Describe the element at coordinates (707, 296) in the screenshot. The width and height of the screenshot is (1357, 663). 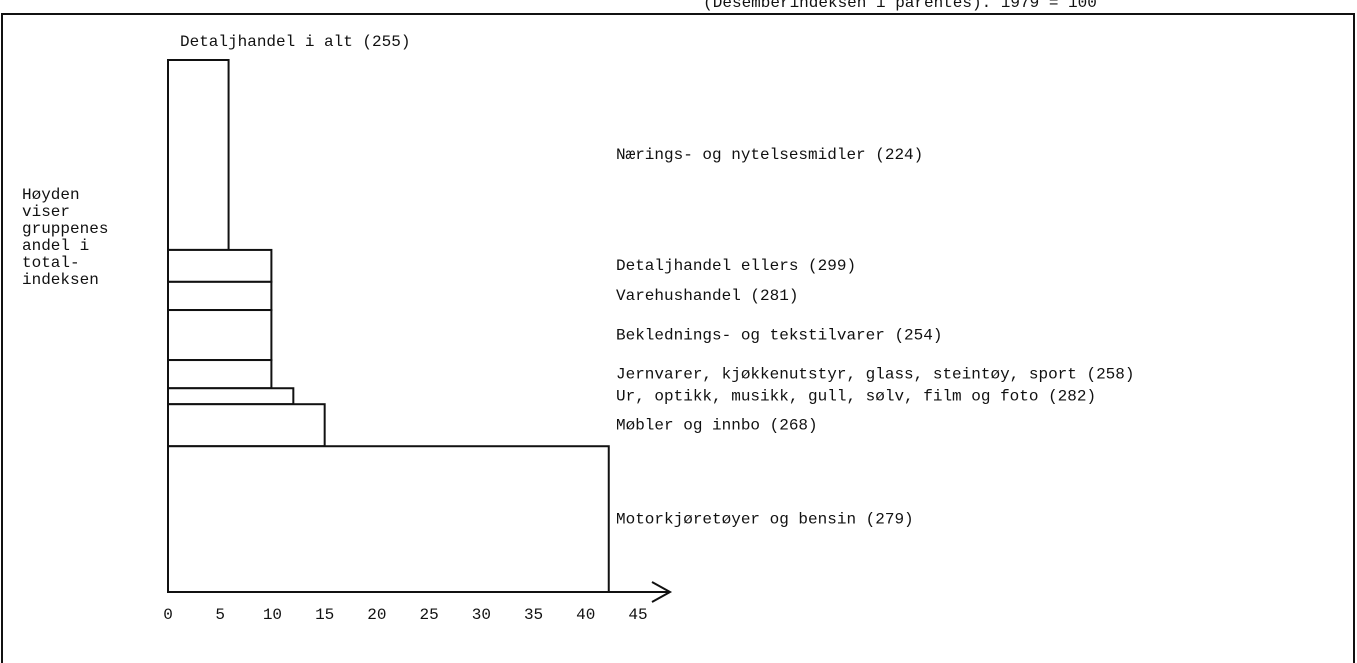
I see `category-label: Varehushandel (281)` at that location.